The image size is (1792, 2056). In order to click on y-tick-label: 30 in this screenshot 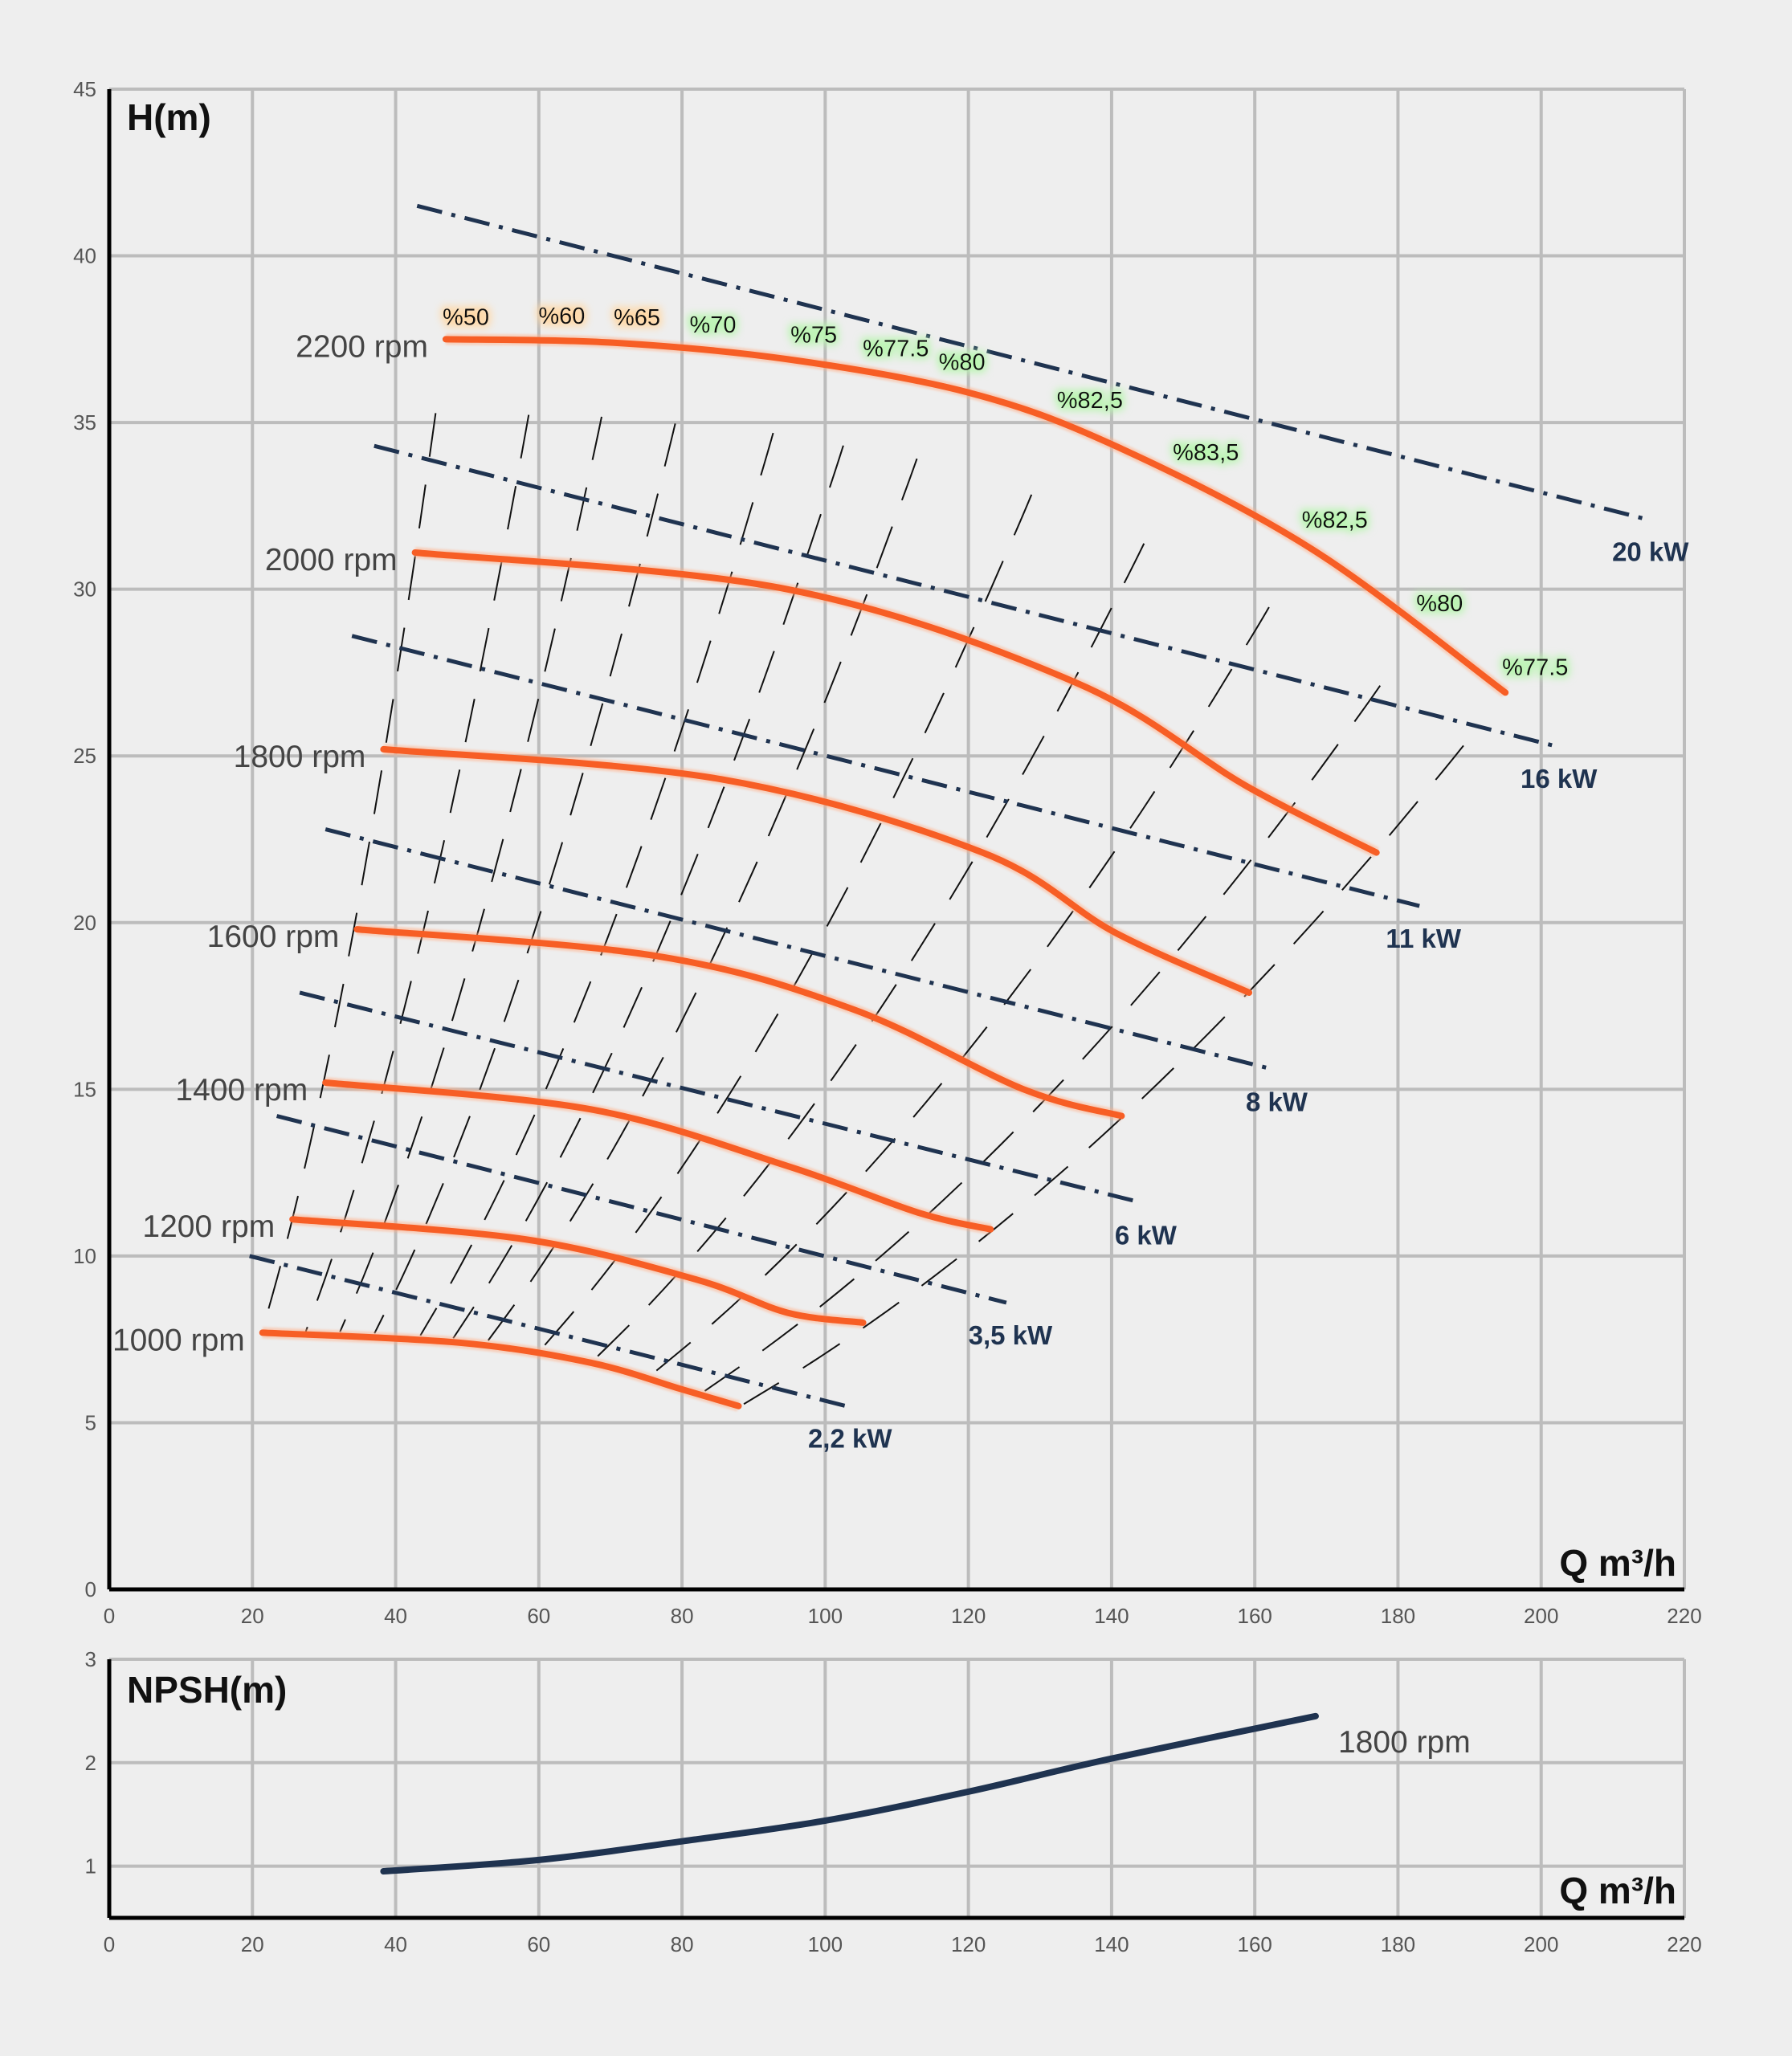, I will do `click(84, 589)`.